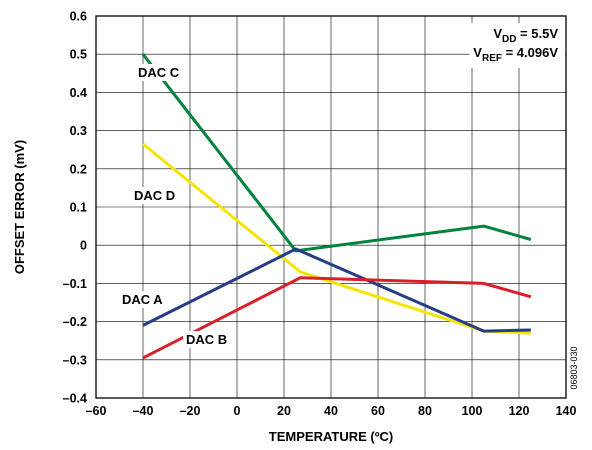  What do you see at coordinates (331, 411) in the screenshot?
I see `x-tick-label: 40` at bounding box center [331, 411].